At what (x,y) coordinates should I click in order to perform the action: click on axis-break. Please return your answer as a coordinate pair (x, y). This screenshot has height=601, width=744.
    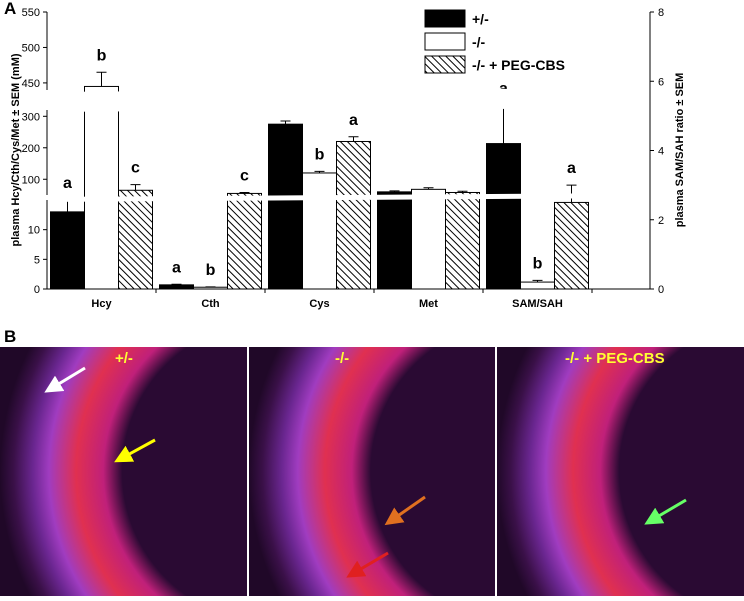
    Looking at the image, I should click on (345, 100).